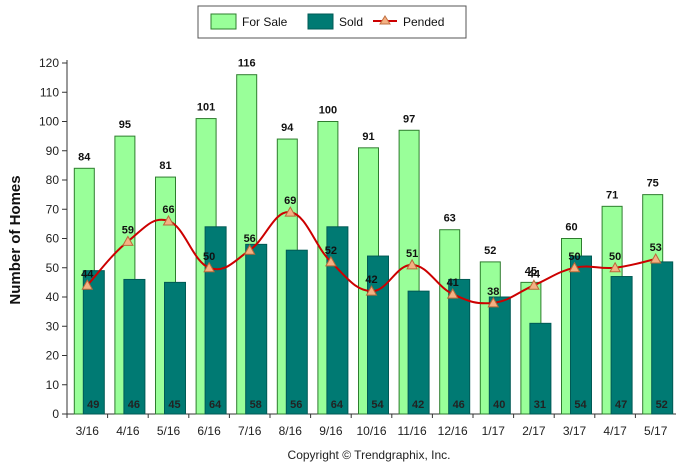 The image size is (686, 470). Describe the element at coordinates (53, 180) in the screenshot. I see `y-tick-label: 80` at that location.